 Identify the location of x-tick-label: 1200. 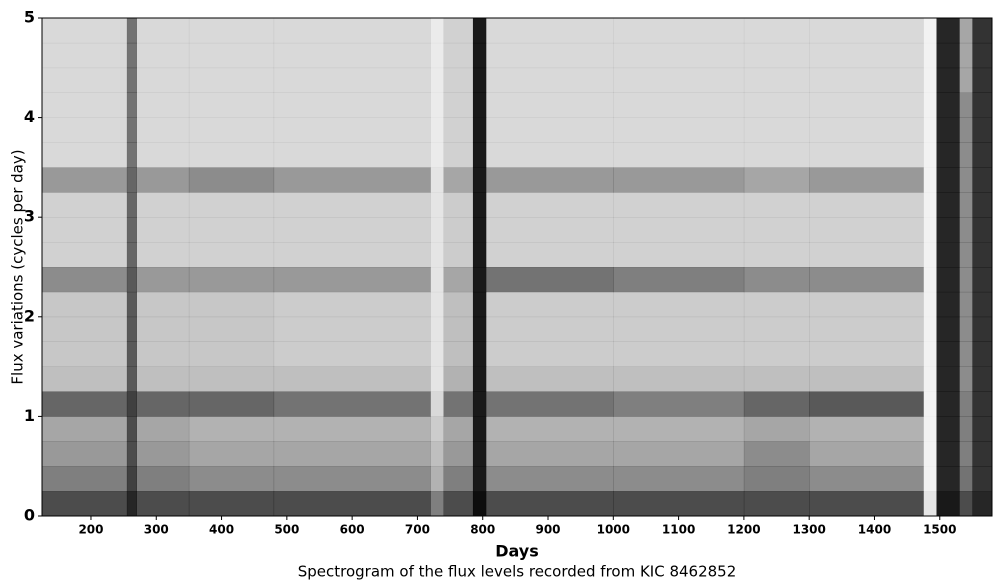
(743, 530).